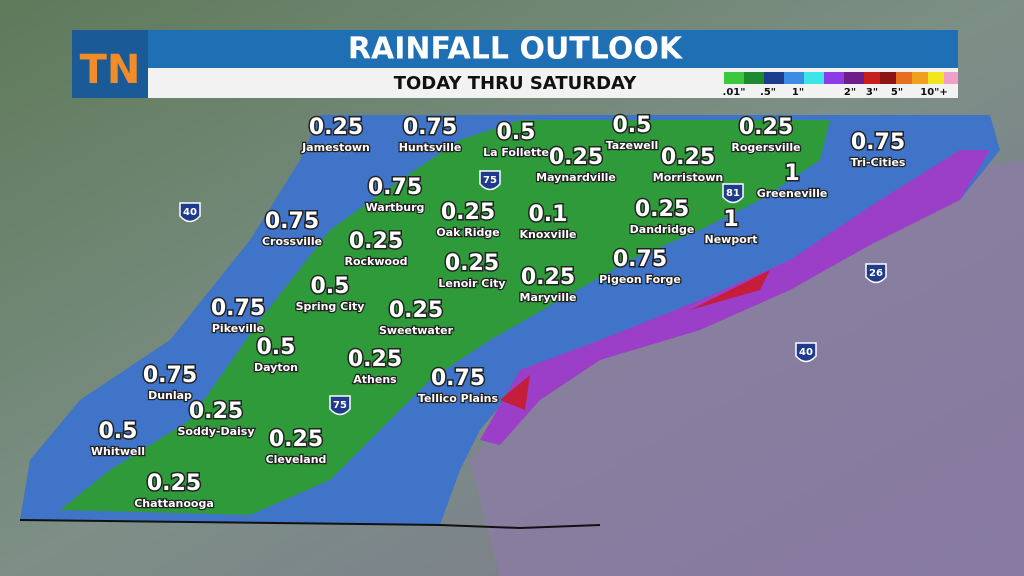 This screenshot has width=1024, height=576. What do you see at coordinates (292, 241) in the screenshot?
I see `city-name: Crossville` at bounding box center [292, 241].